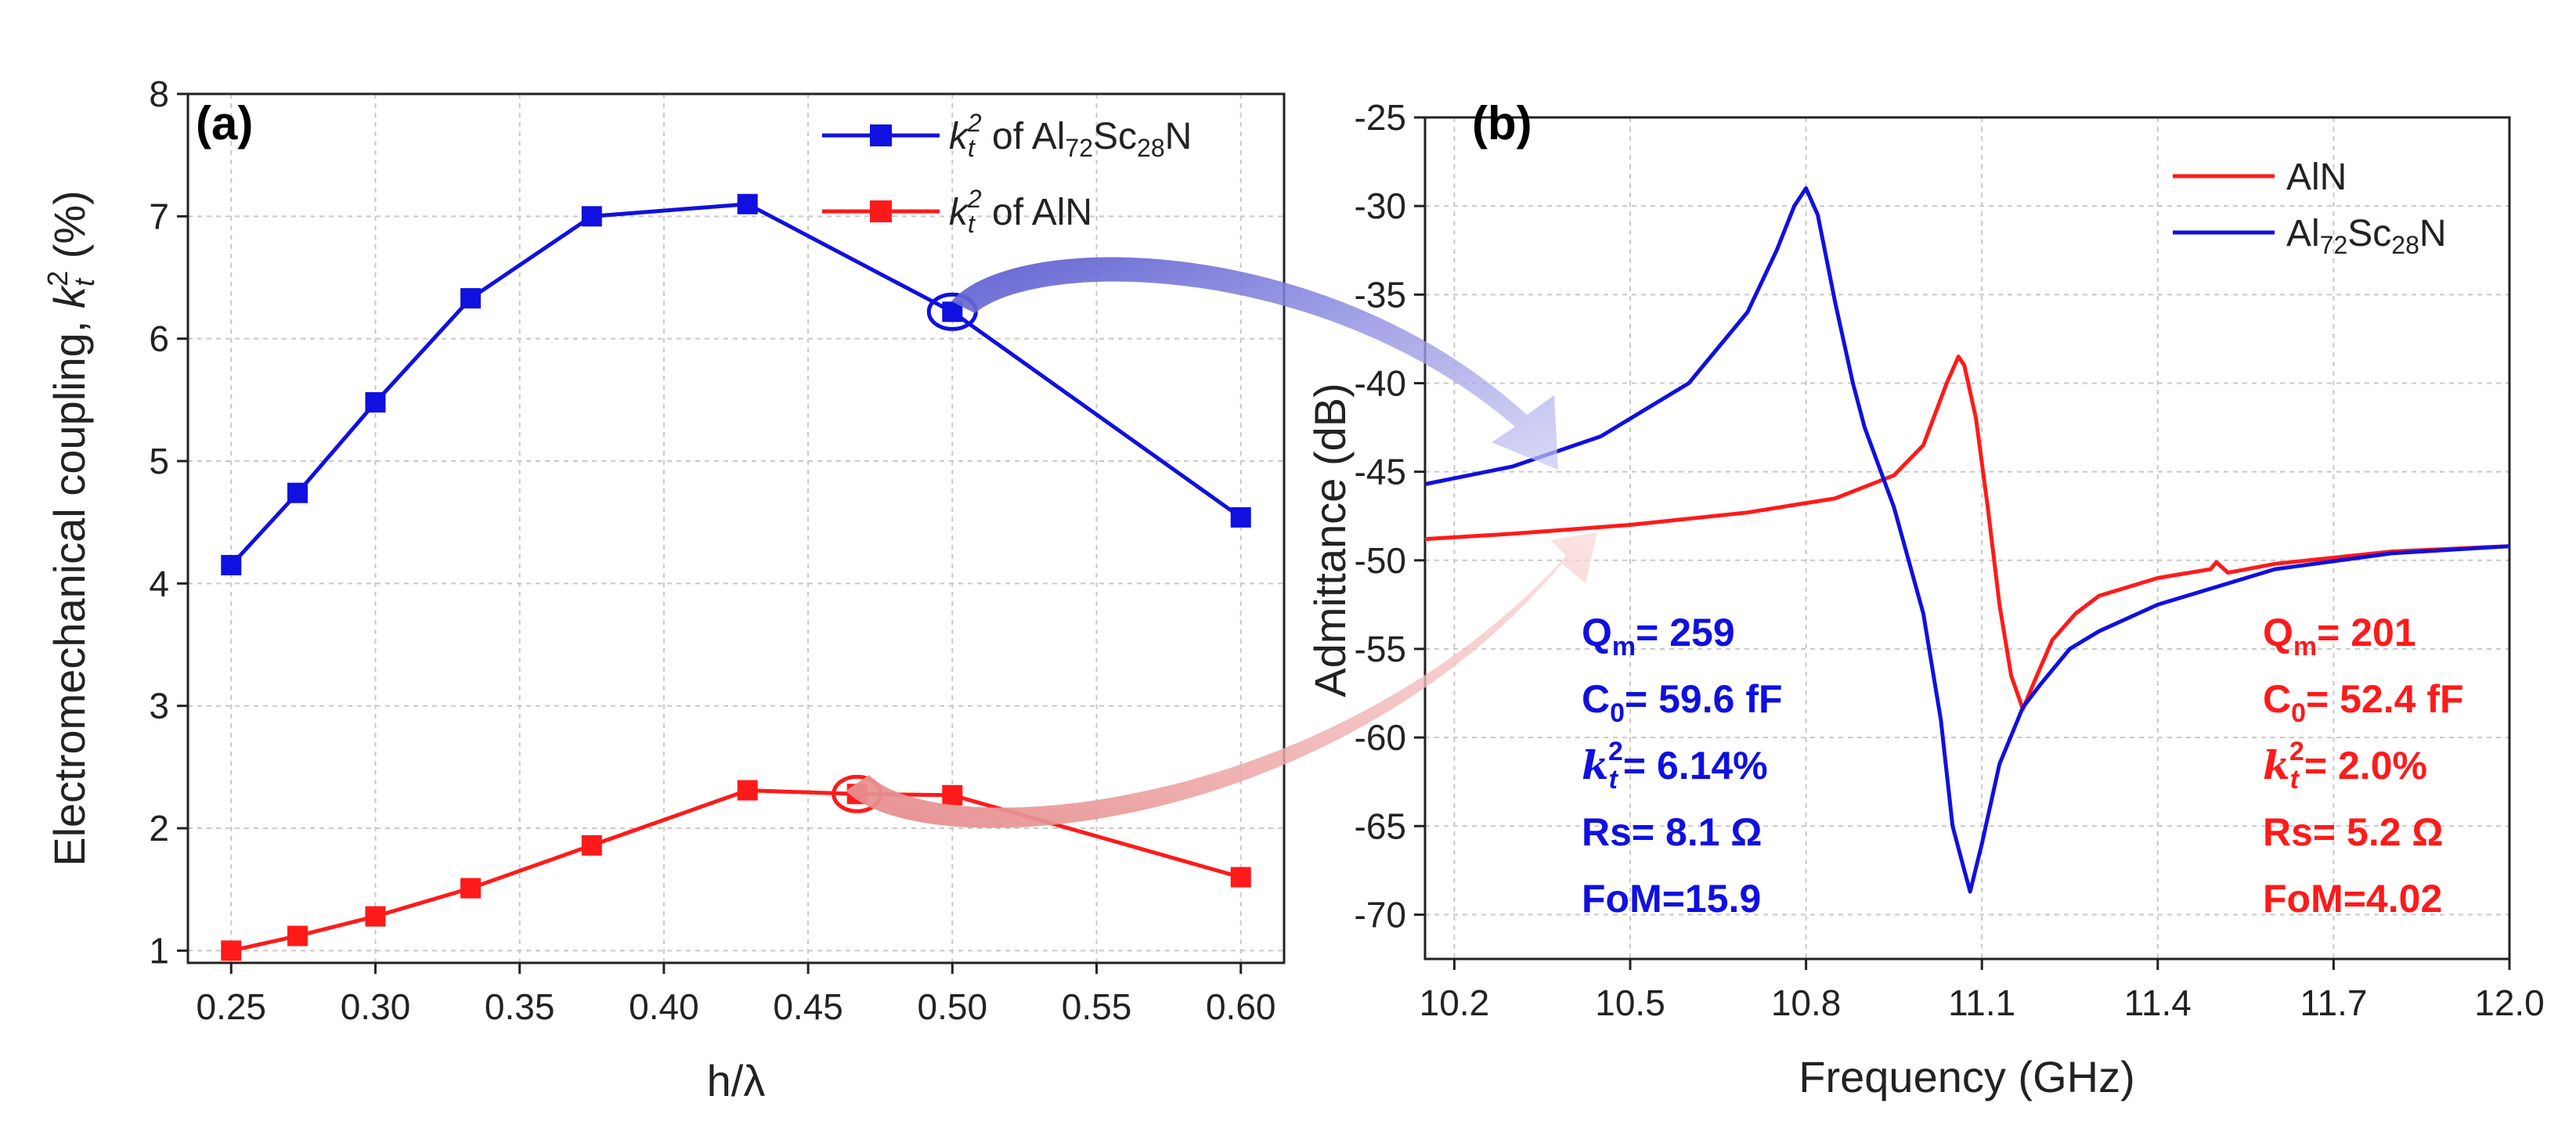  Describe the element at coordinates (376, 1007) in the screenshot. I see `chart-a-xtick-label-1: 0.30` at that location.